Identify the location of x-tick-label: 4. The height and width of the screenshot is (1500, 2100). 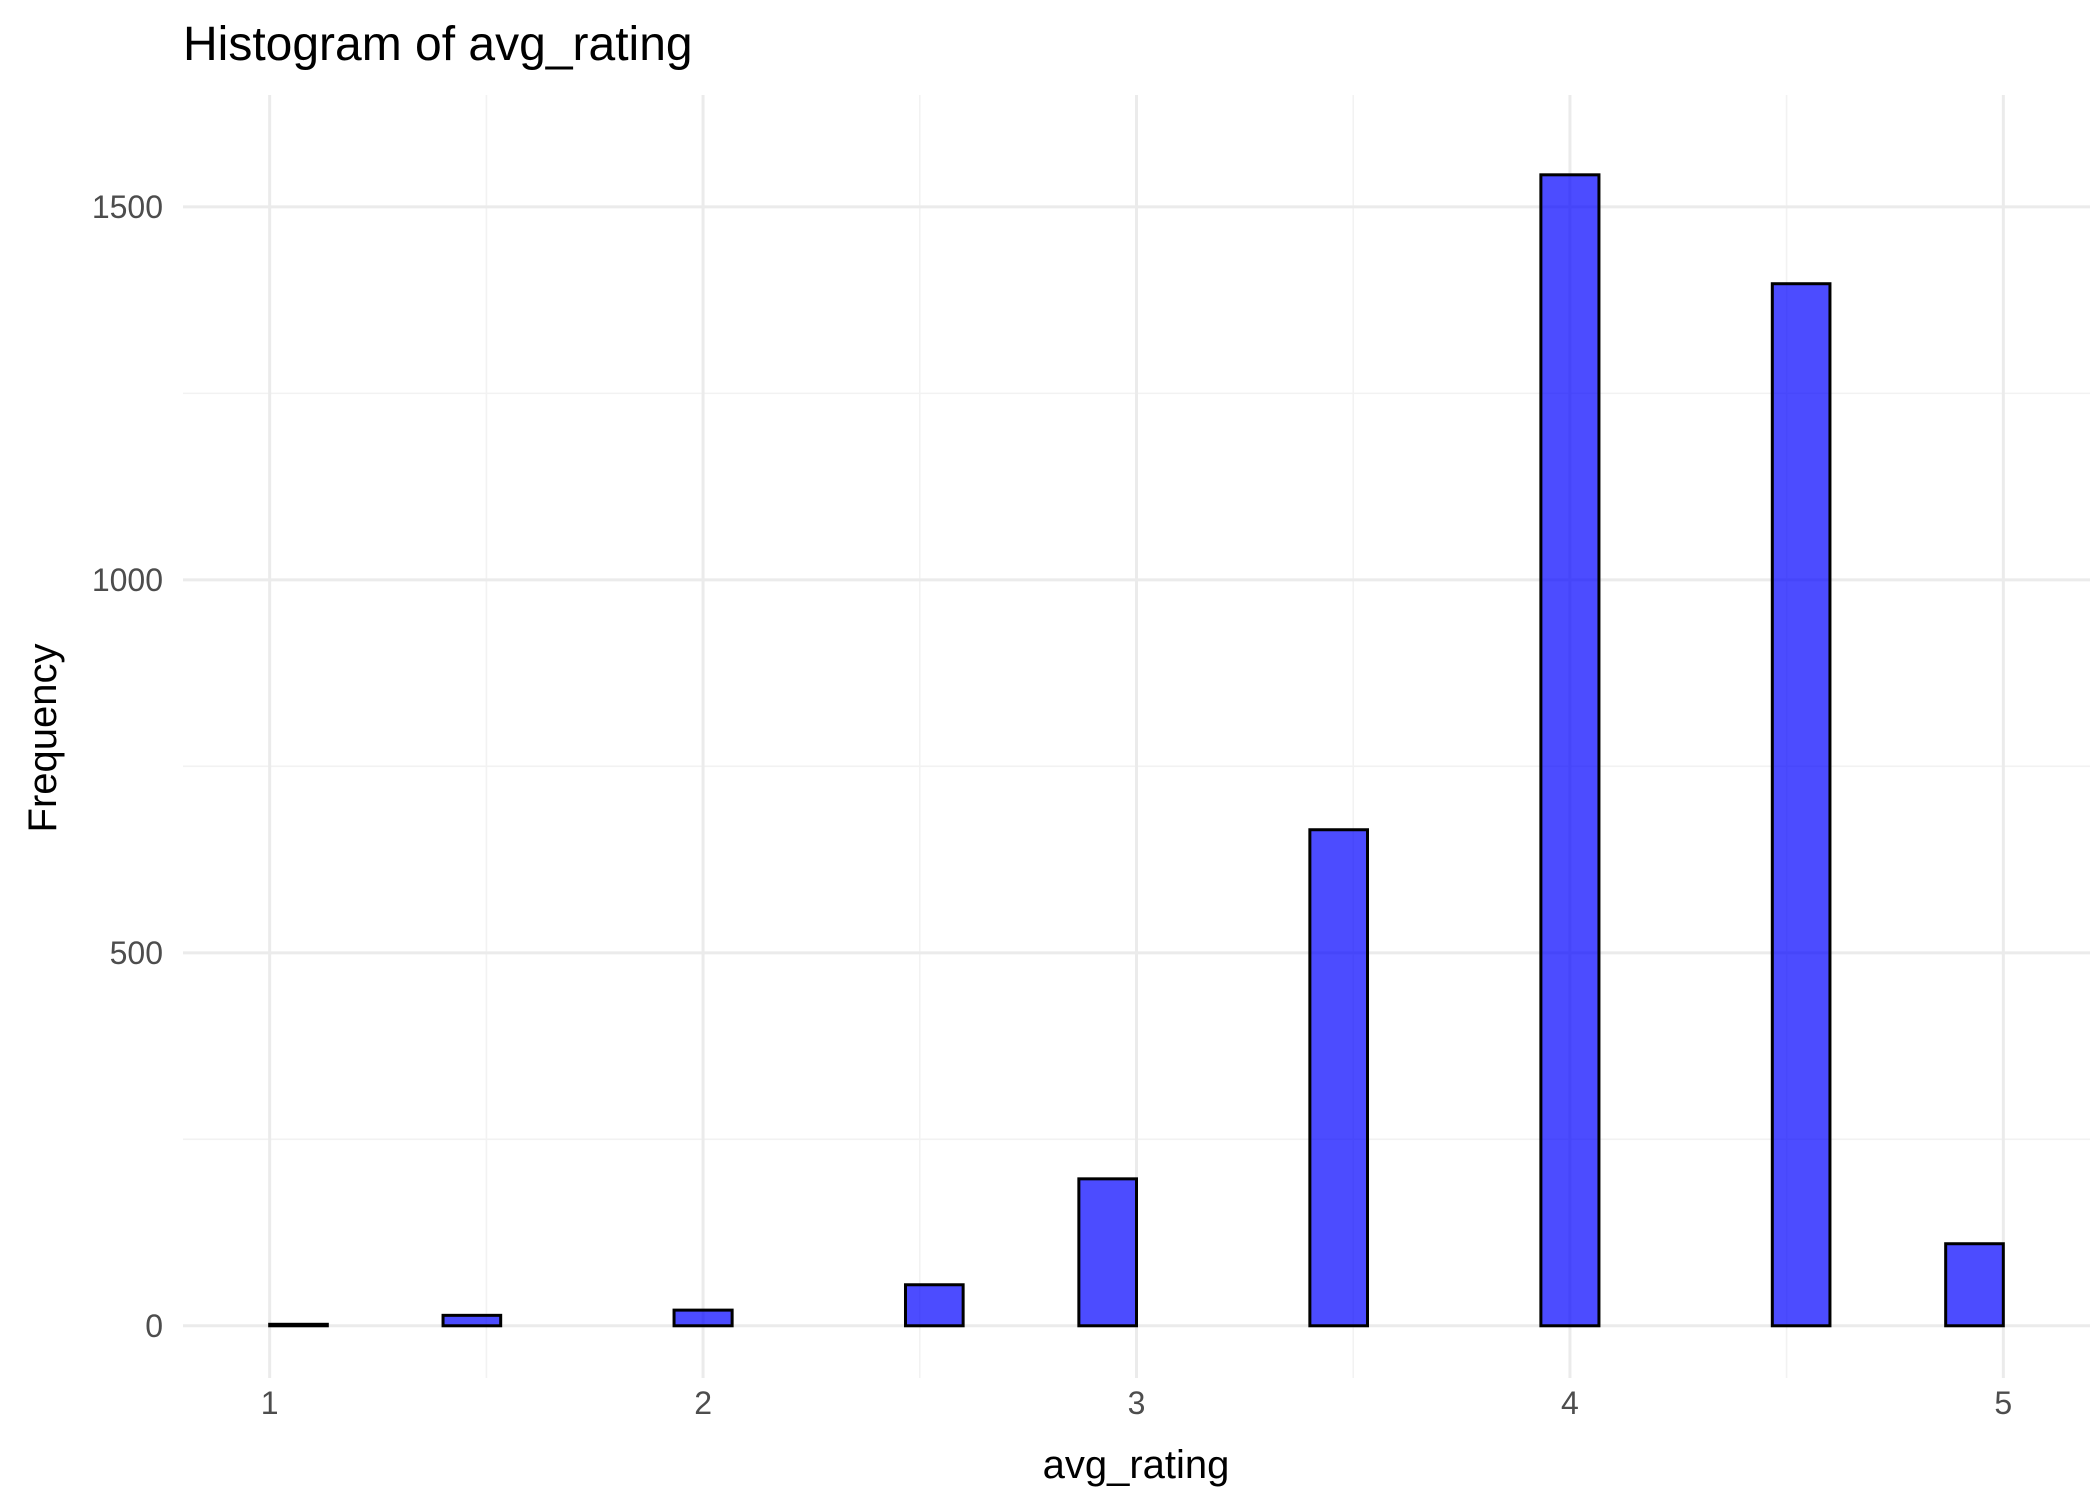
(1570, 1403).